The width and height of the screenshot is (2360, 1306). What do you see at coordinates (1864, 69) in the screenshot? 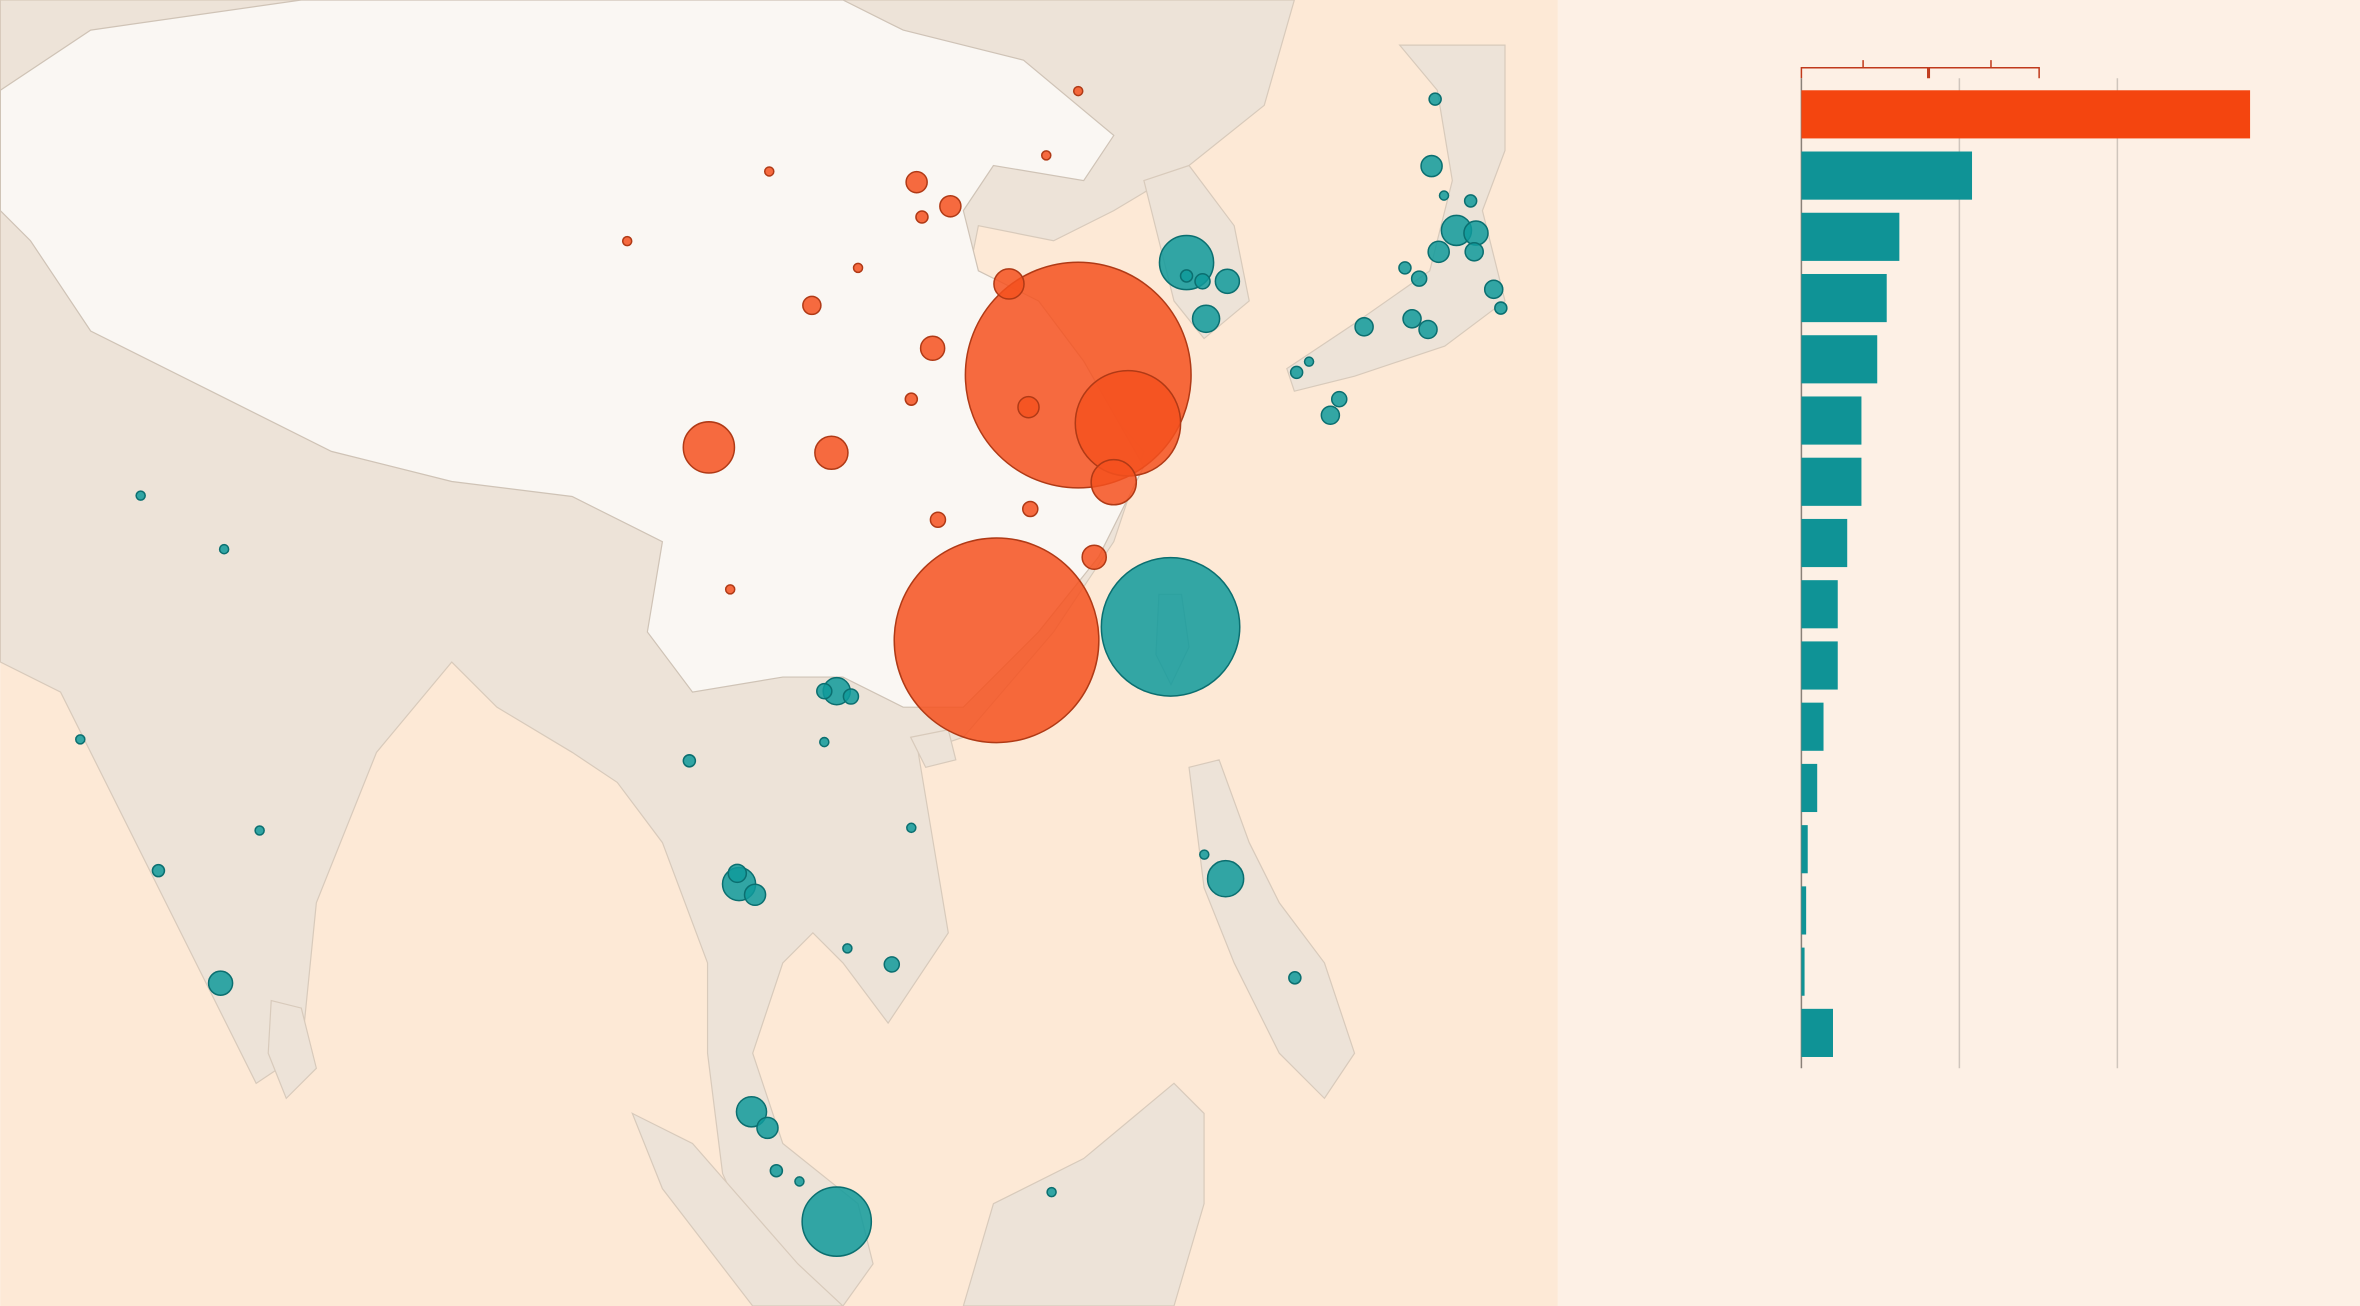
I see `bracket-left` at bounding box center [1864, 69].